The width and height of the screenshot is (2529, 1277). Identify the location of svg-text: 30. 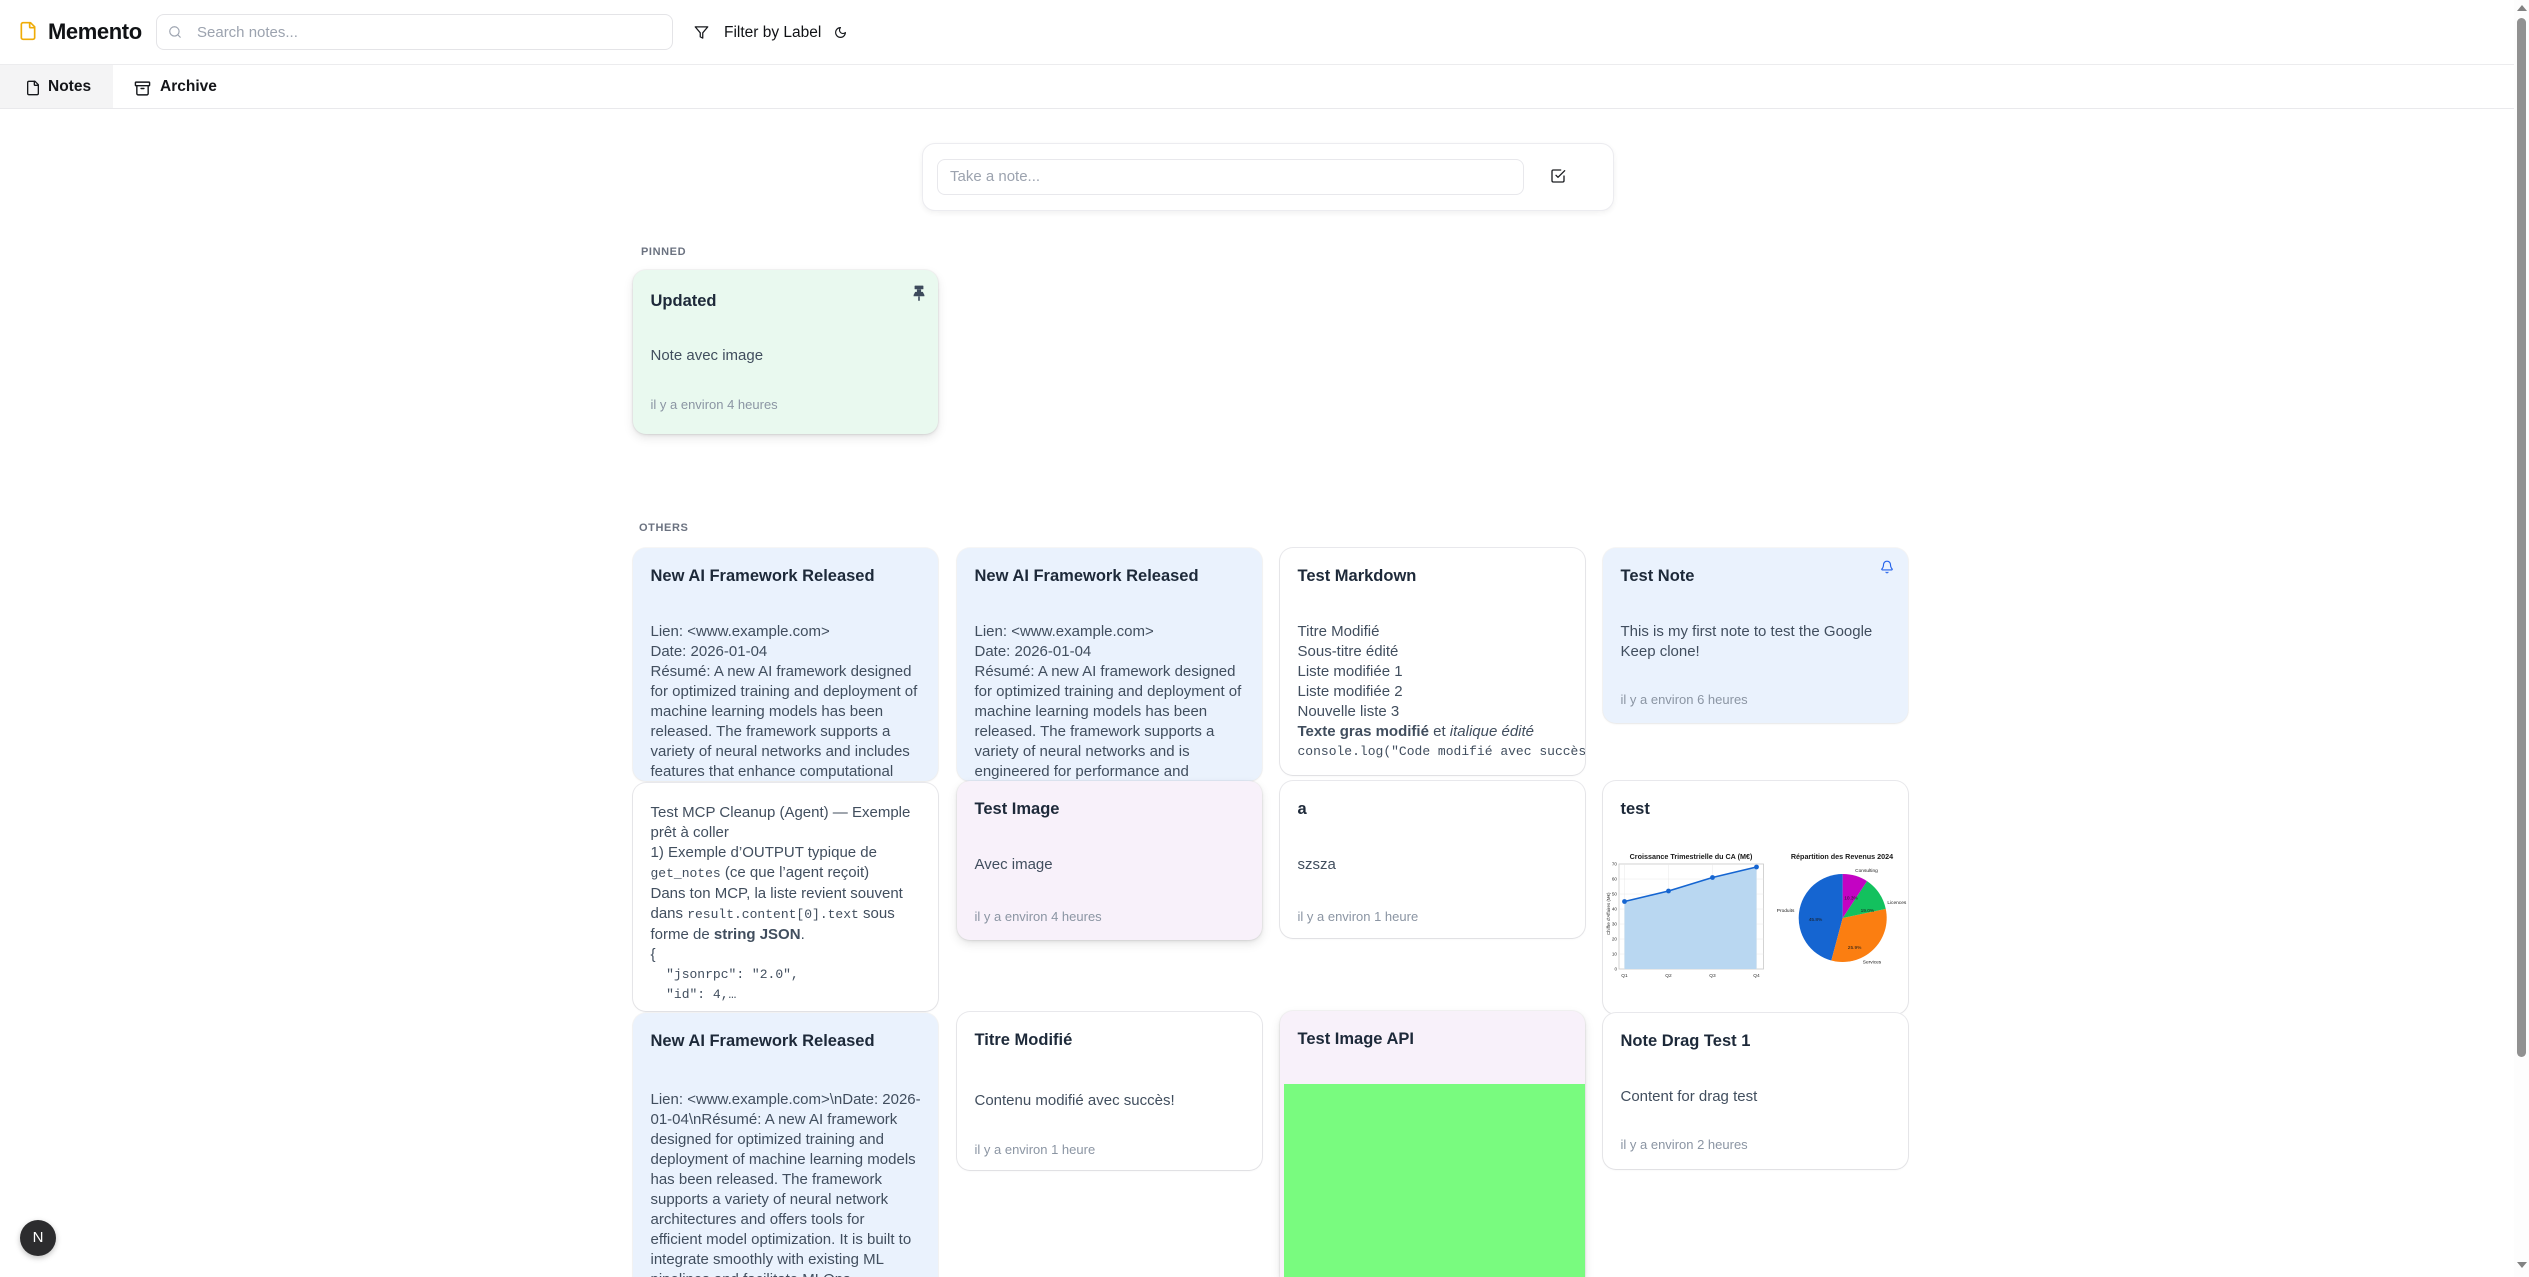
(1615, 924).